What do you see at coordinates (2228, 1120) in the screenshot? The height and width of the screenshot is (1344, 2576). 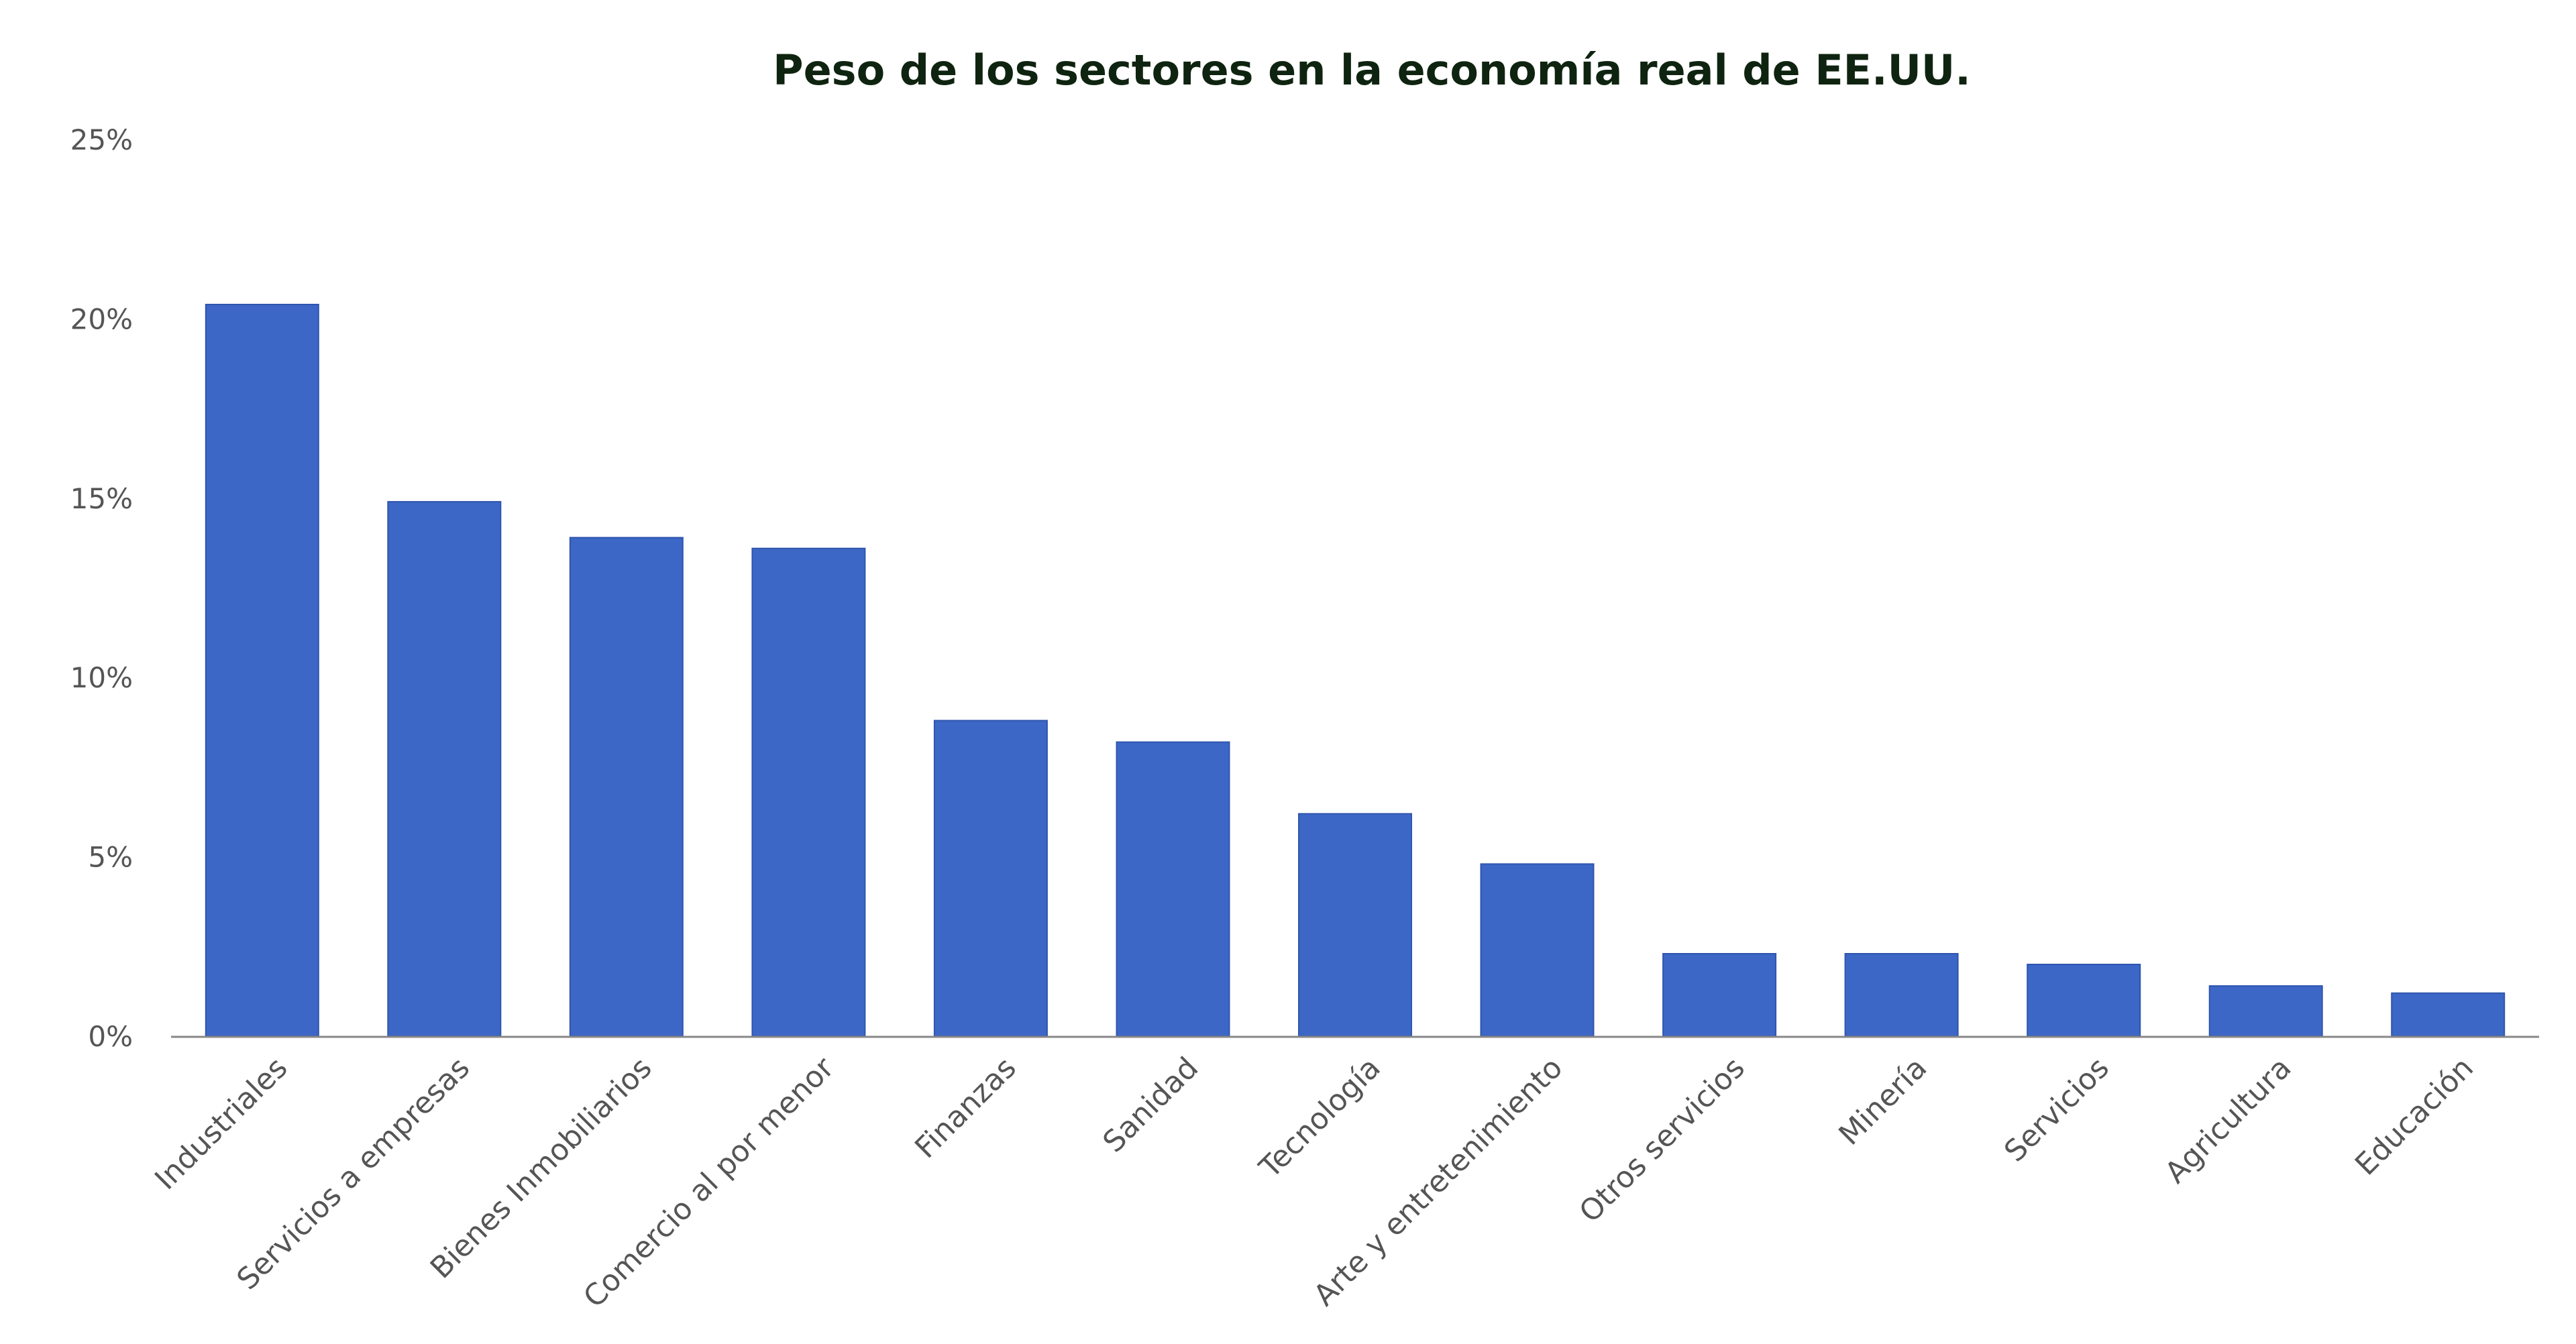 I see `x-tick-label: Agricultura` at bounding box center [2228, 1120].